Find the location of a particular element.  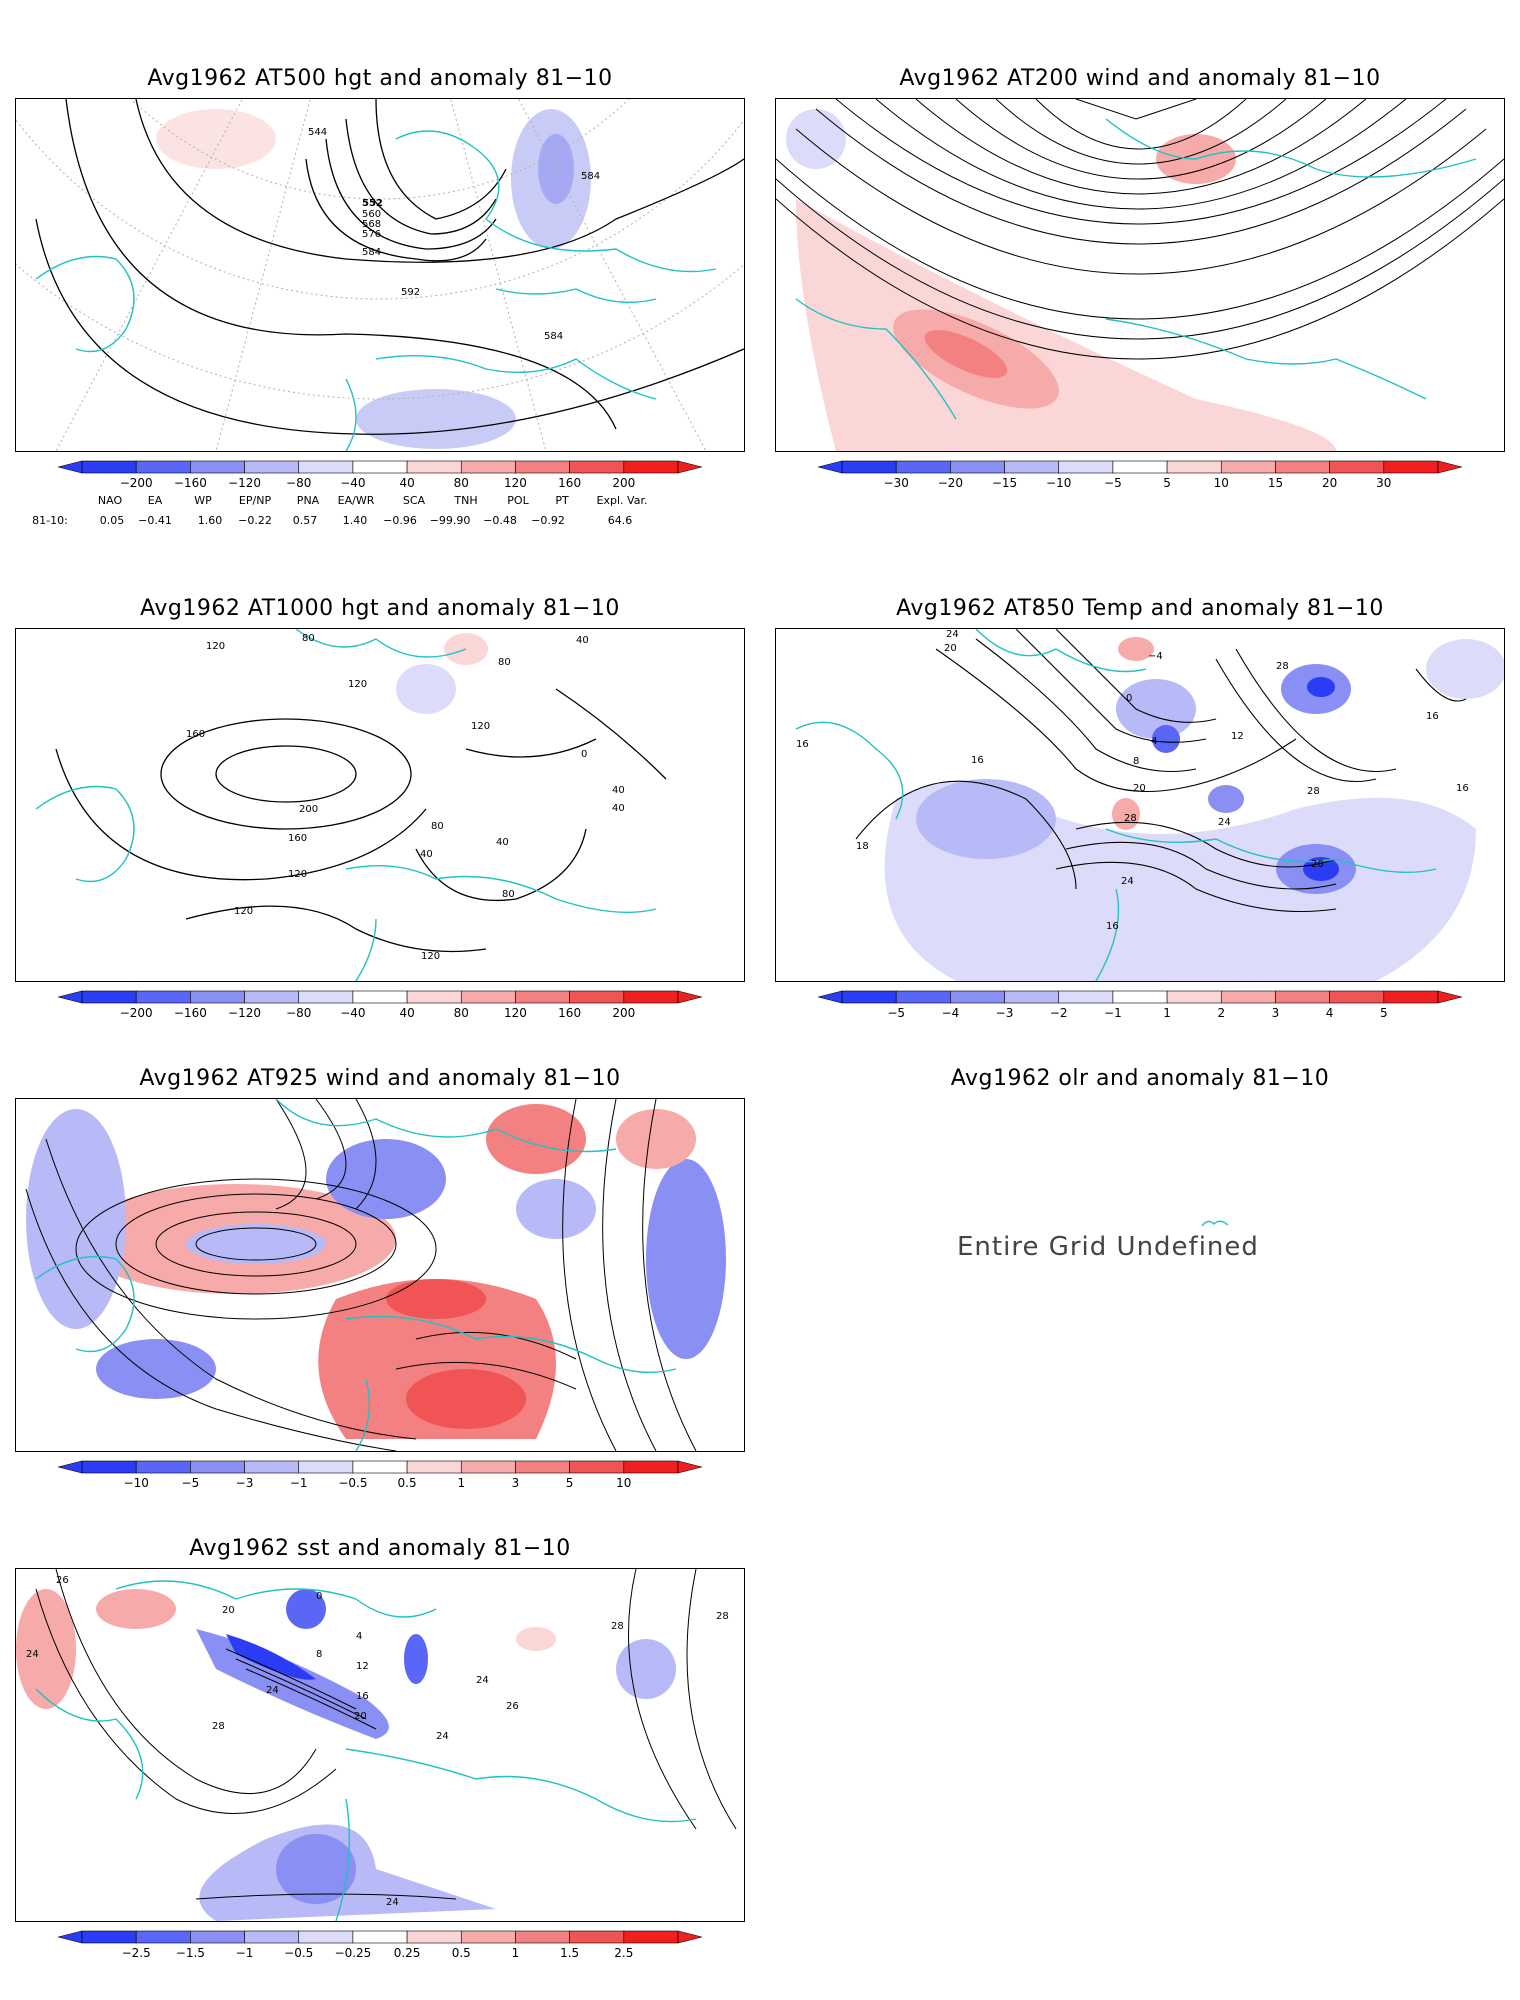

height-contours is located at coordinates (389, 267).